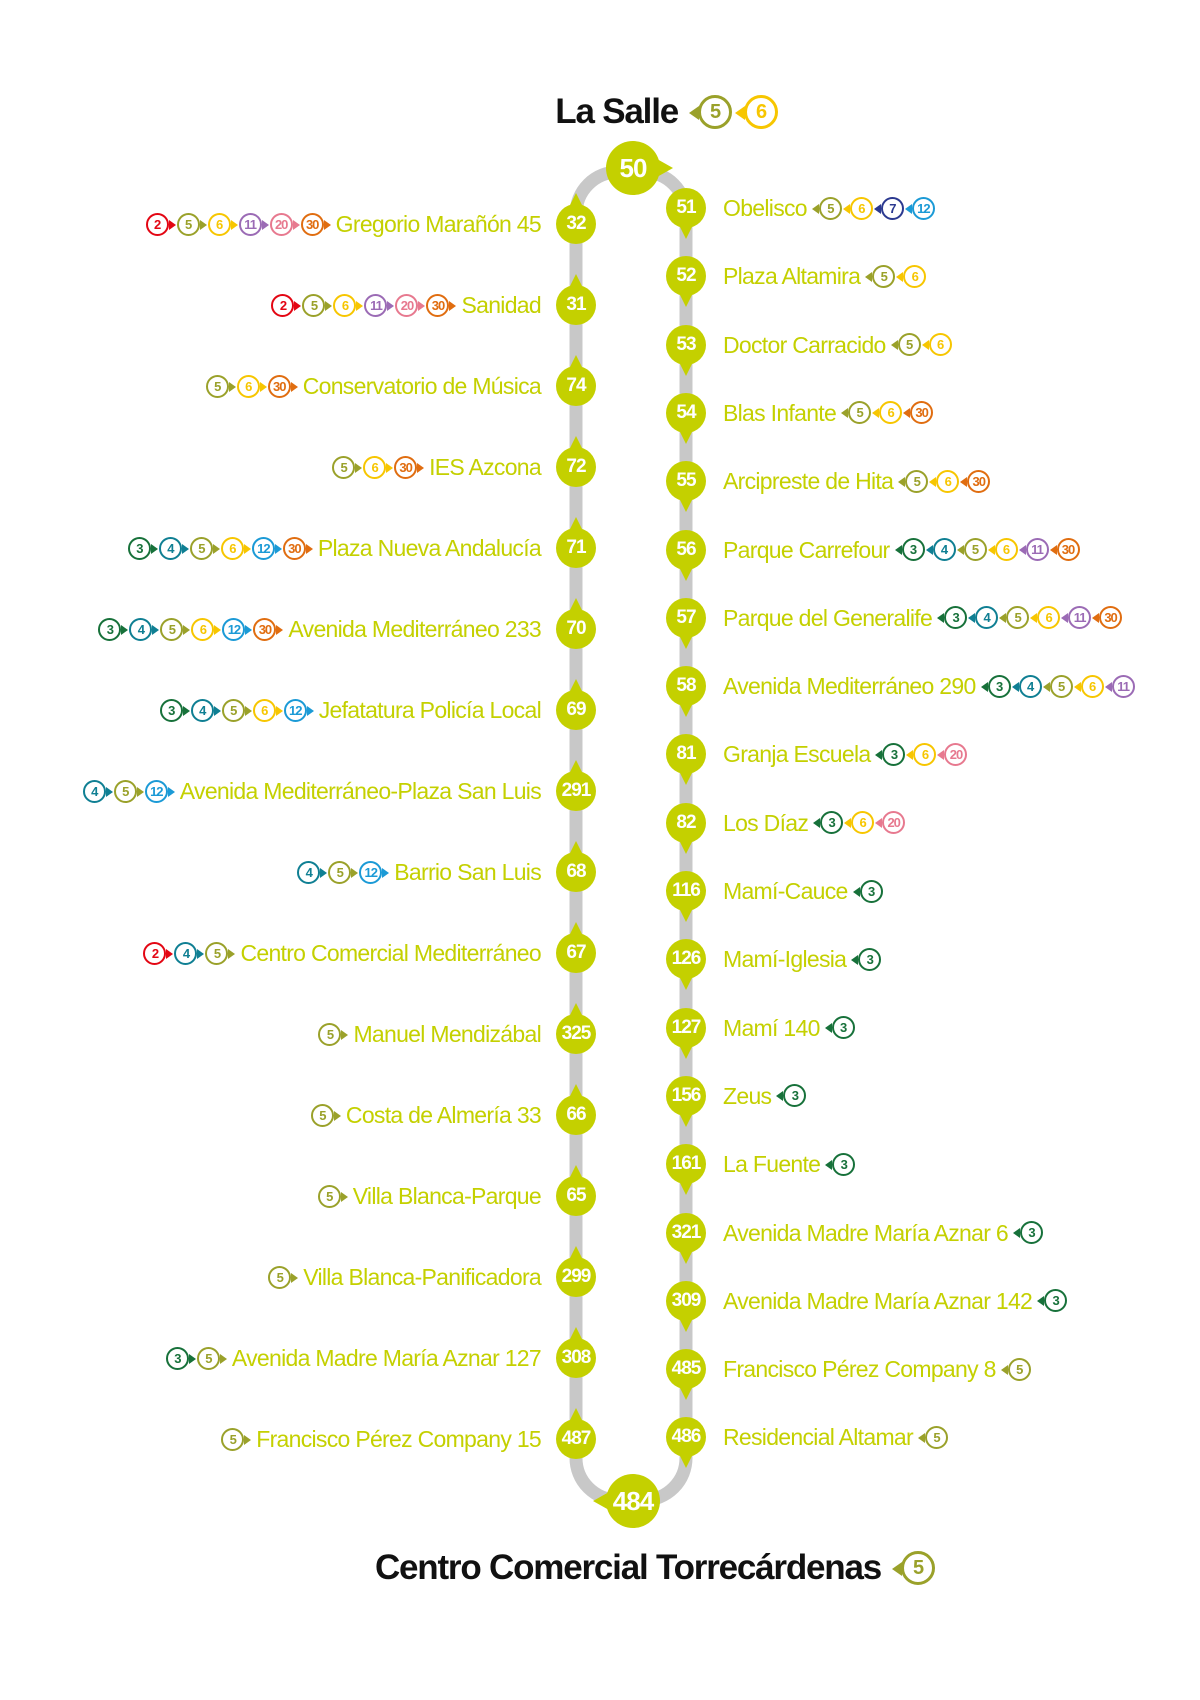 Image resolution: width=1200 pixels, height=1700 pixels. I want to click on stop-marker: 57, so click(686, 623).